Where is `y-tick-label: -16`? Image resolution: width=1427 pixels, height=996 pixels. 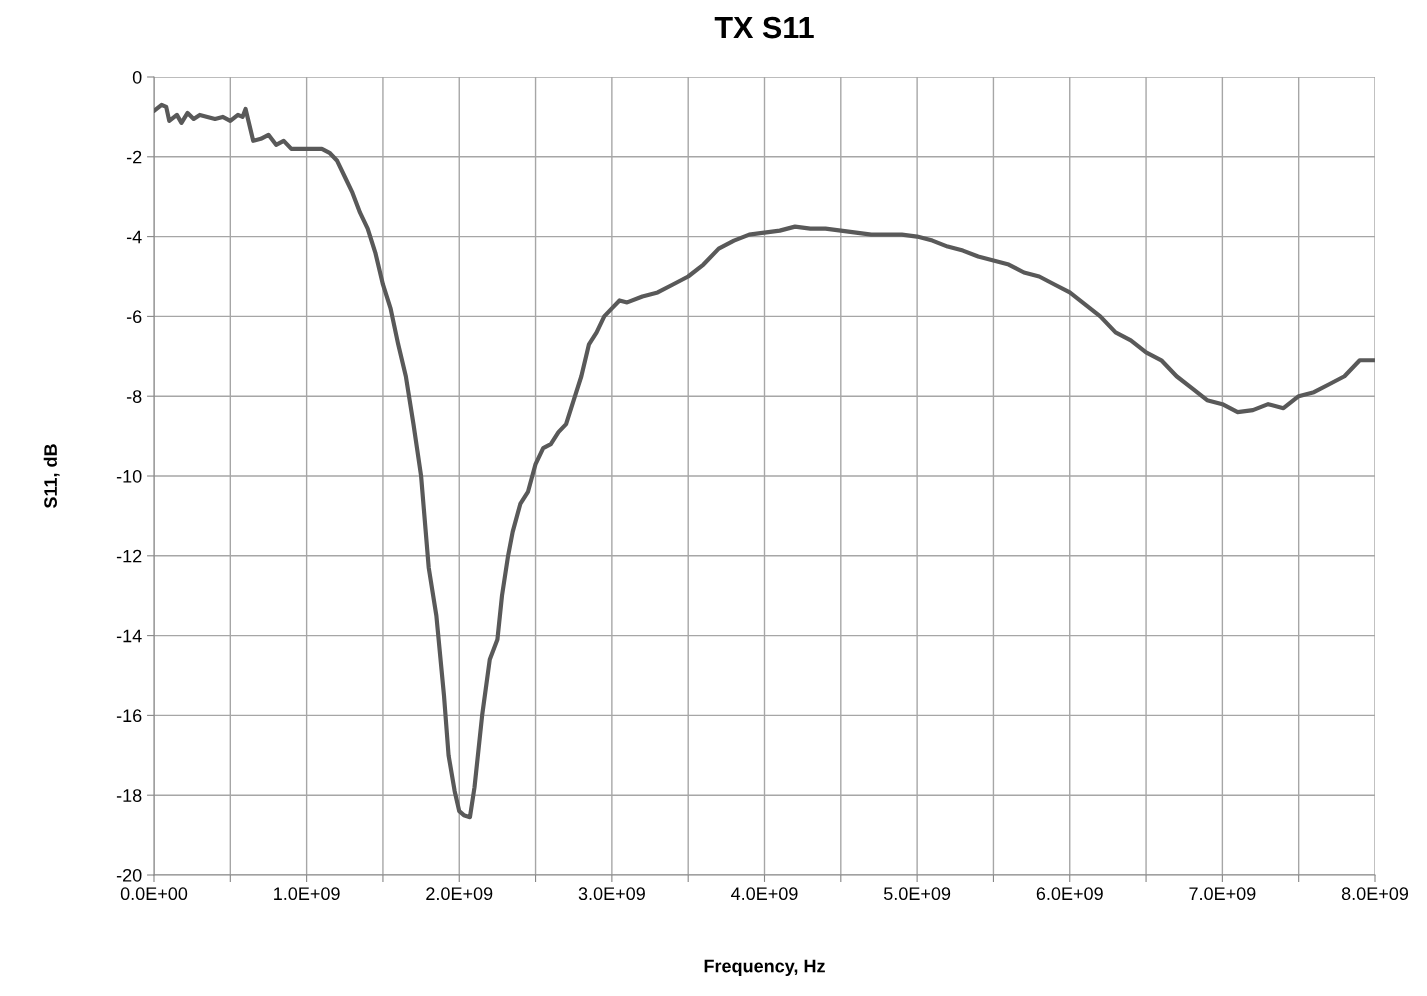 y-tick-label: -16 is located at coordinates (129, 716).